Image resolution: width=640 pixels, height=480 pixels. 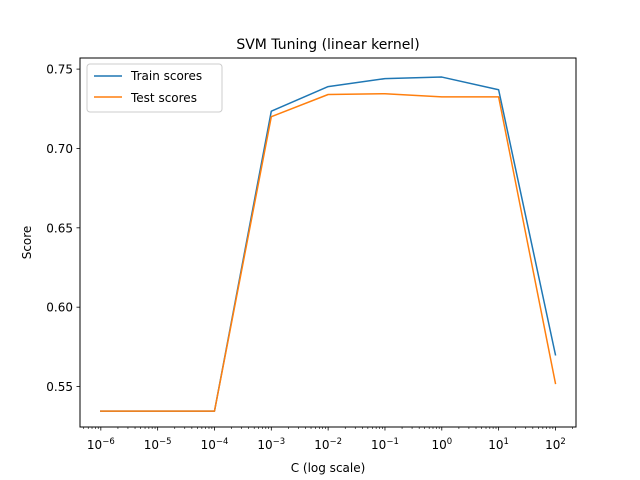 What do you see at coordinates (385, 444) in the screenshot?
I see `x-tick-label: 10⁻¹` at bounding box center [385, 444].